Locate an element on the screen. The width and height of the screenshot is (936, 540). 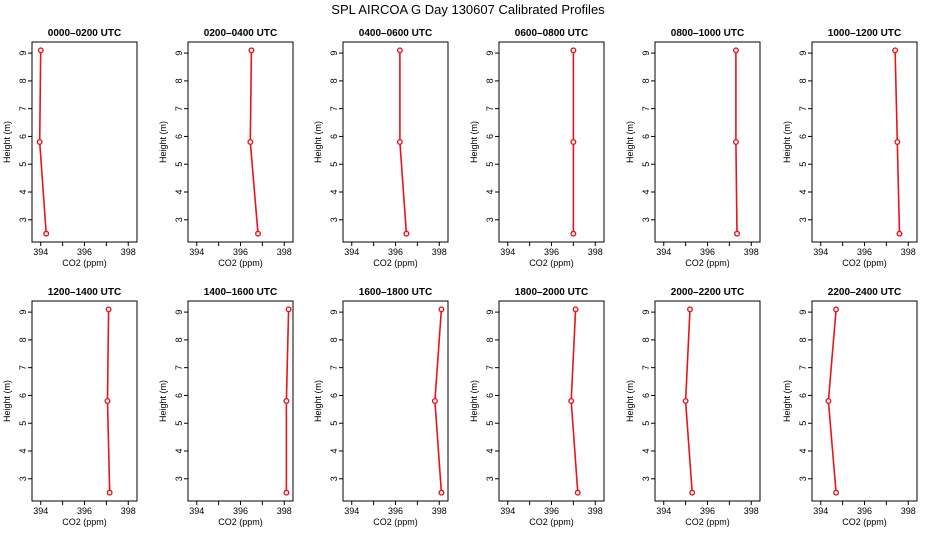
panel-title: 1400–1600 UTC is located at coordinates (240, 292).